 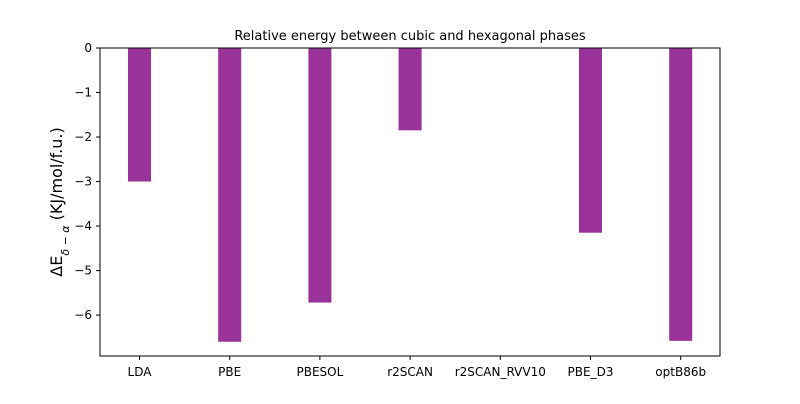 What do you see at coordinates (410, 372) in the screenshot?
I see `x-tick-label: r2SCAN` at bounding box center [410, 372].